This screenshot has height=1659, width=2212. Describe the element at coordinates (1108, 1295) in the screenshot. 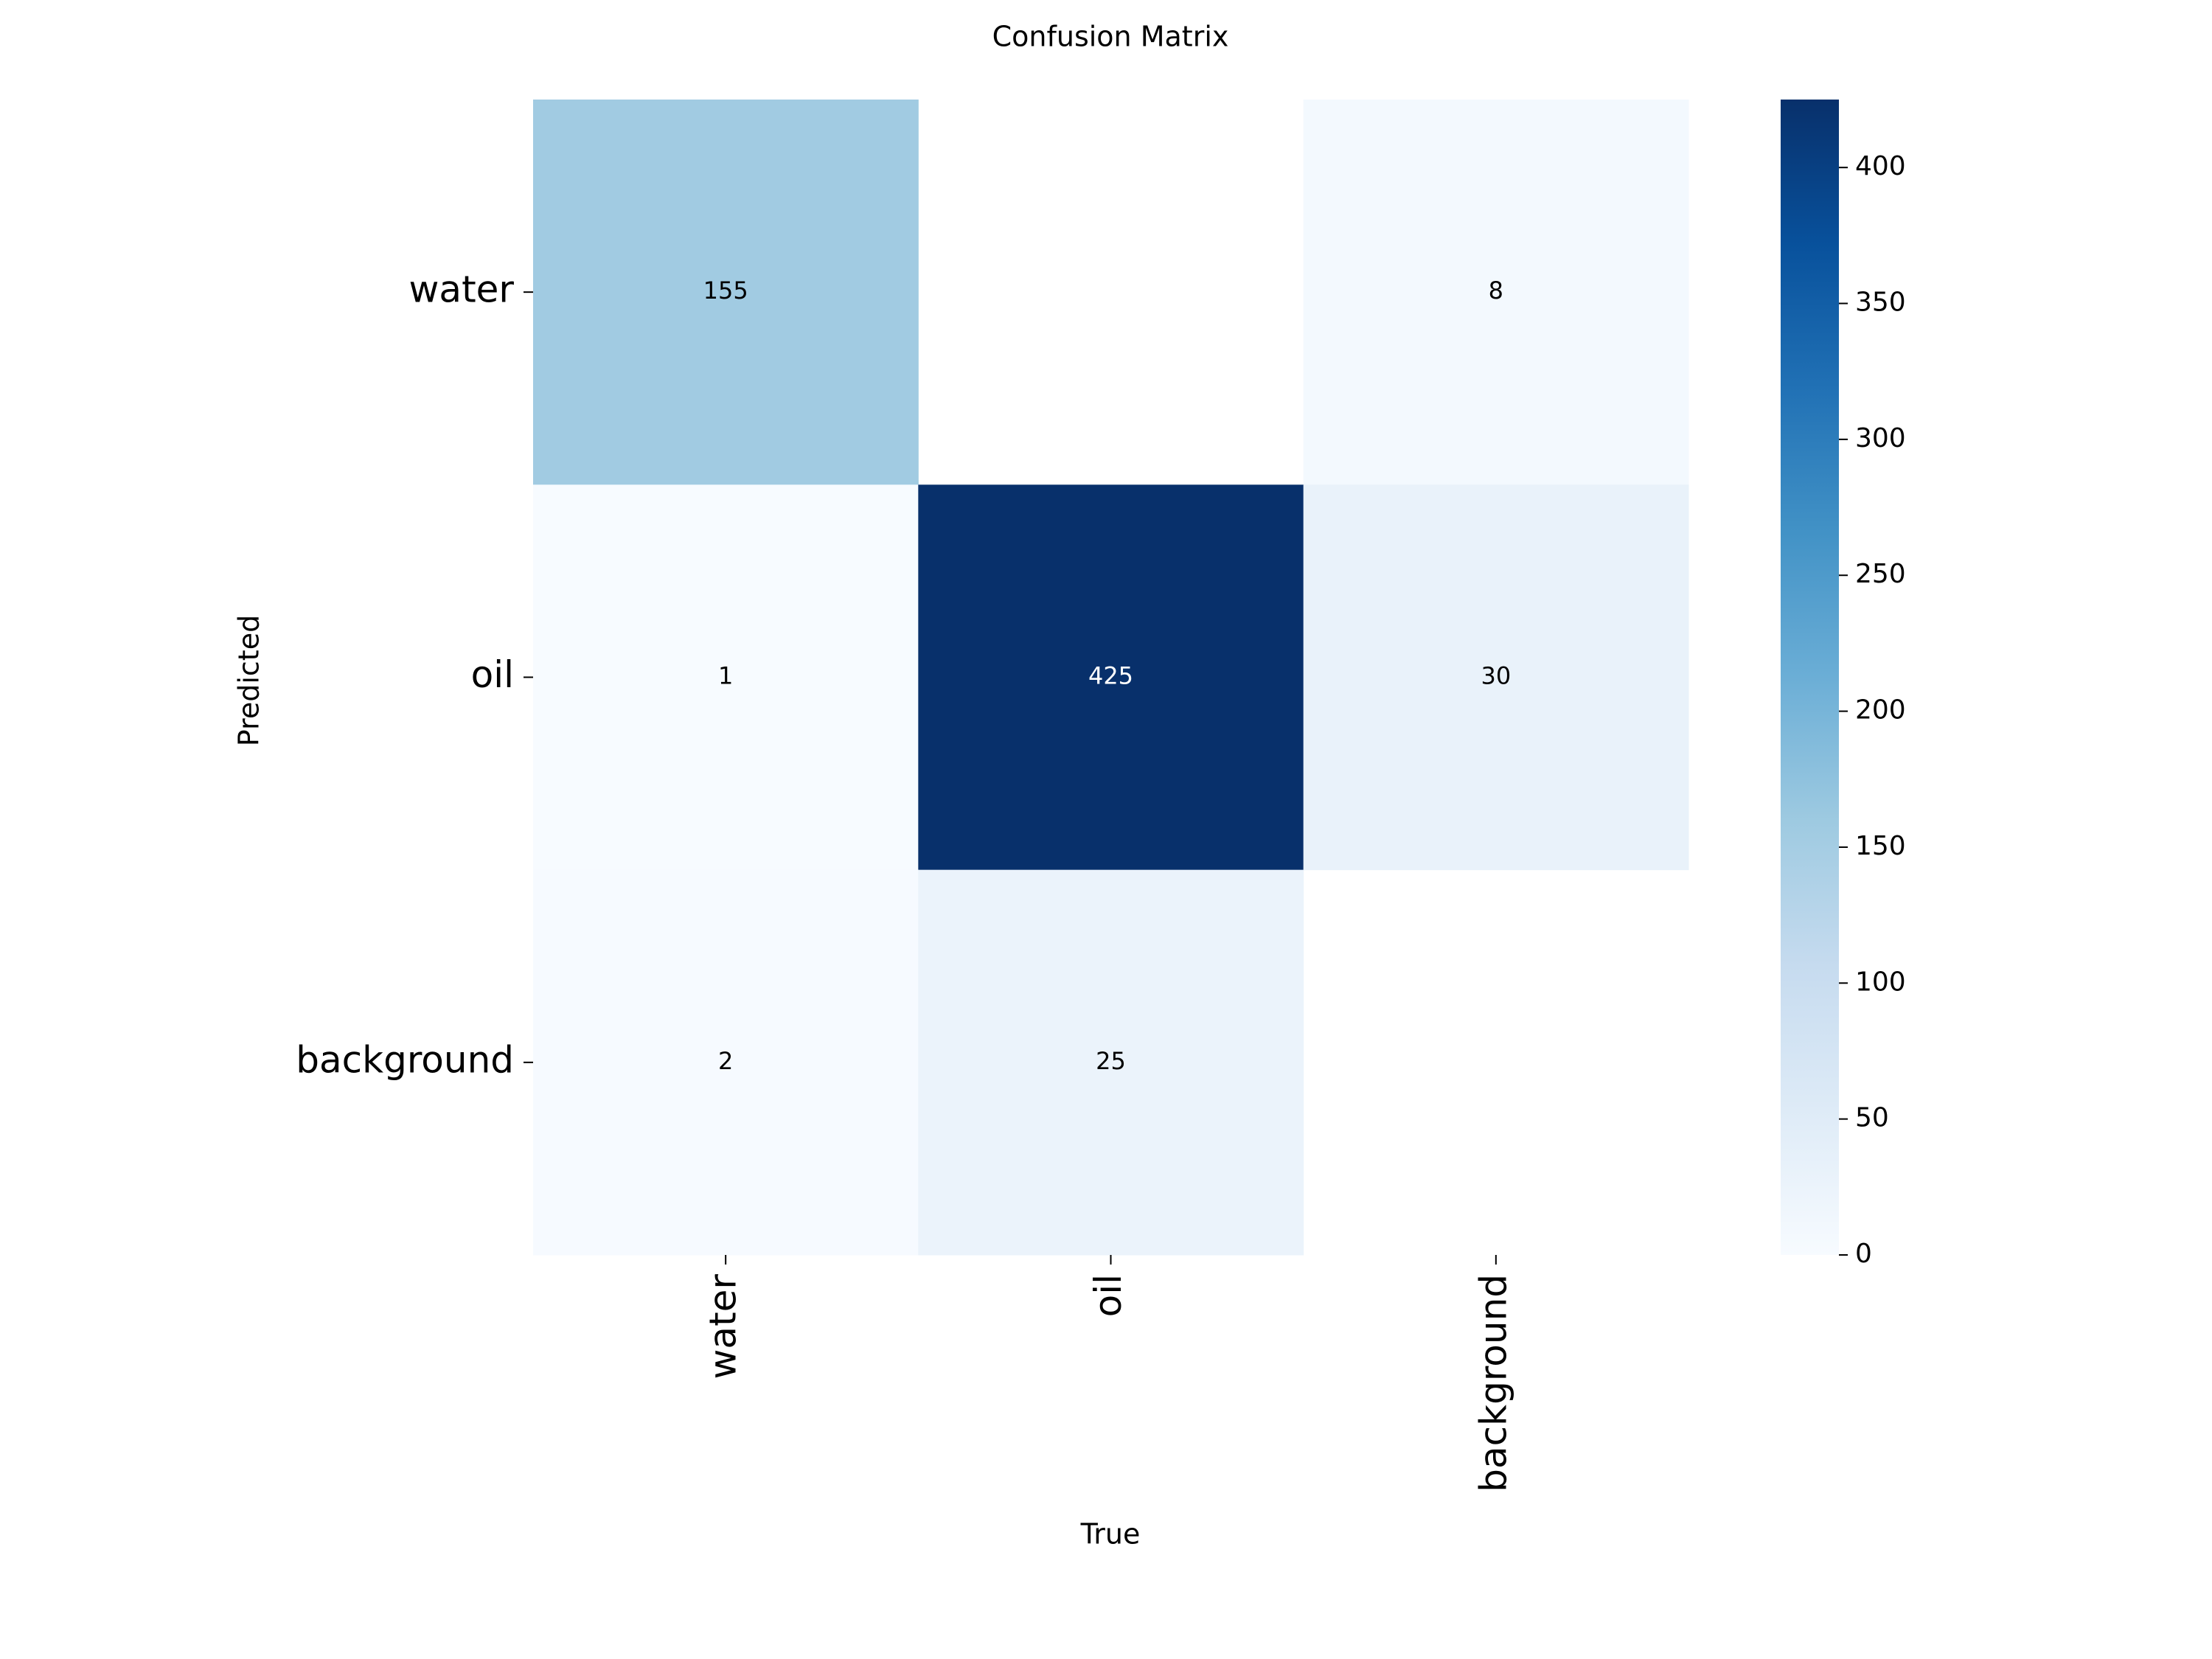

I see `x-tick-label: oil` at that location.